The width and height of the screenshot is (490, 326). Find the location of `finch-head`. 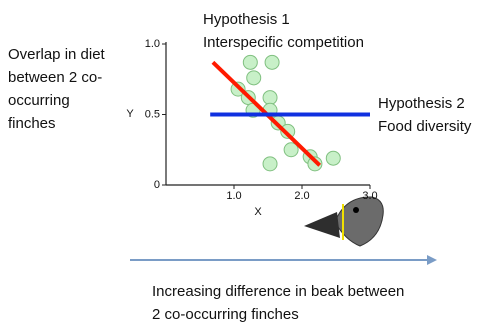

finch-head is located at coordinates (344, 221).